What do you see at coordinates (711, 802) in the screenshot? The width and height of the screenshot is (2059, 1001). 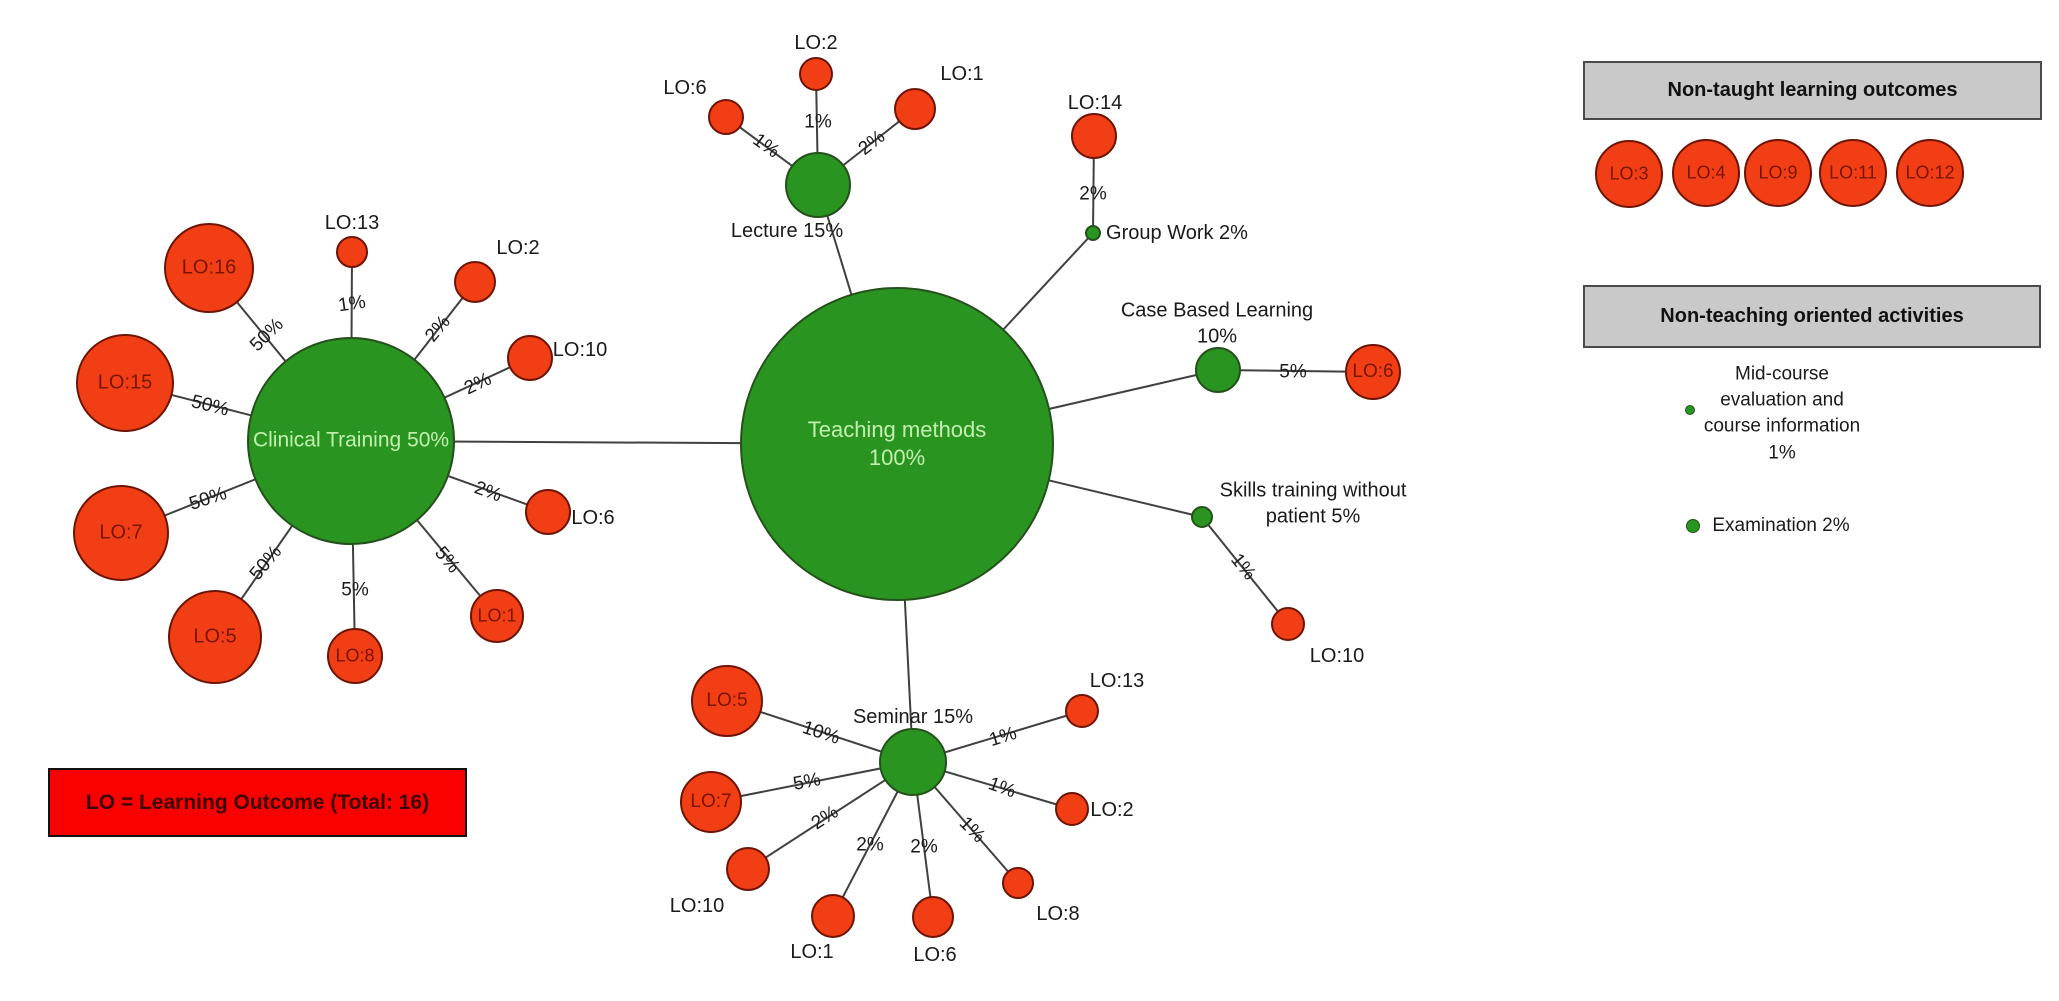 I see `node-seminar-lo7` at bounding box center [711, 802].